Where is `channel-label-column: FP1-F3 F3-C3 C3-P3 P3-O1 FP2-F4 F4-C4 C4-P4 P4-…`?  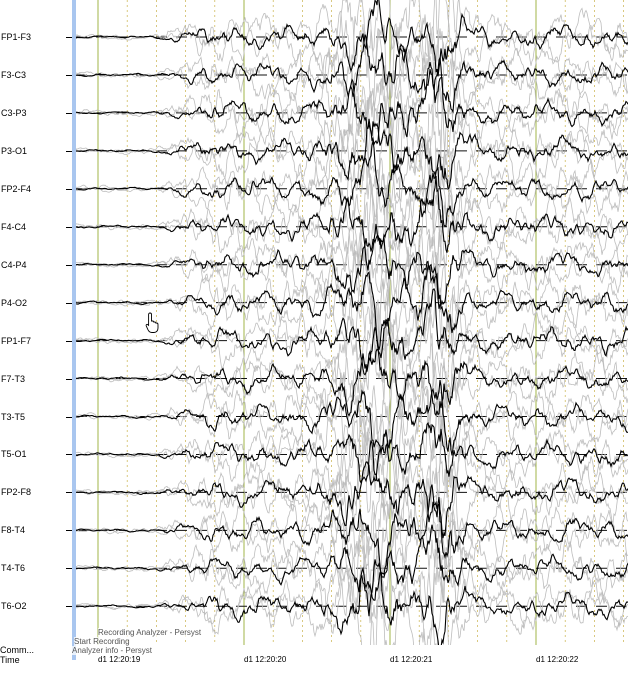
channel-label-column: FP1-F3 F3-C3 C3-P3 P3-O1 FP2-F4 F4-C4 C4-P4 P4-… is located at coordinates (36, 336).